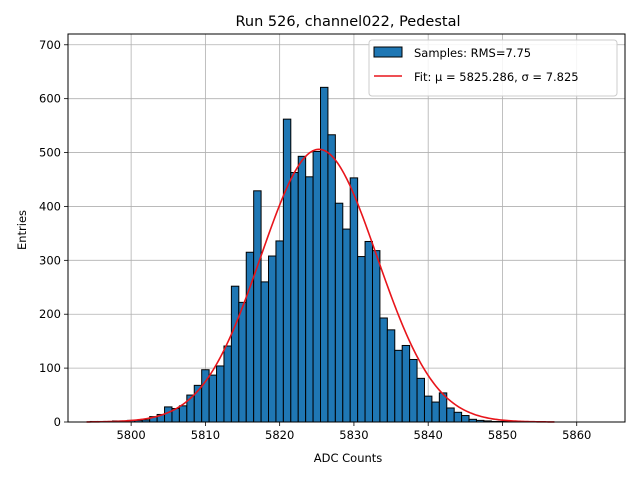  I want to click on legend-swatch-histogram, so click(388, 52).